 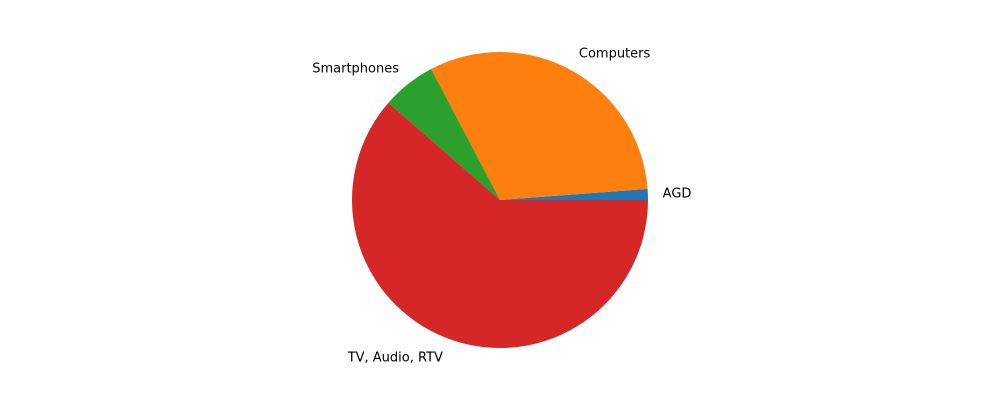 What do you see at coordinates (574, 194) in the screenshot?
I see `pie-slice-agd` at bounding box center [574, 194].